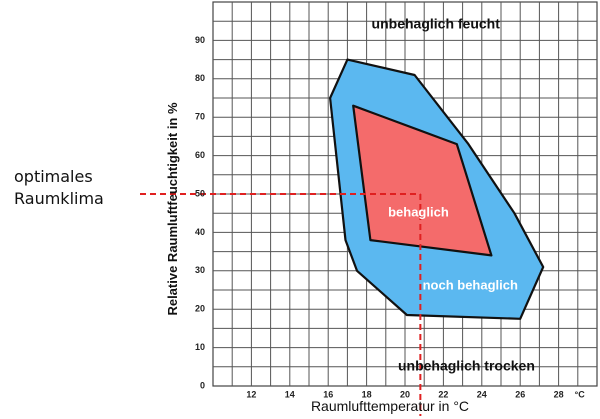  Describe the element at coordinates (200, 78) in the screenshot. I see `y-tick-label: 80` at that location.